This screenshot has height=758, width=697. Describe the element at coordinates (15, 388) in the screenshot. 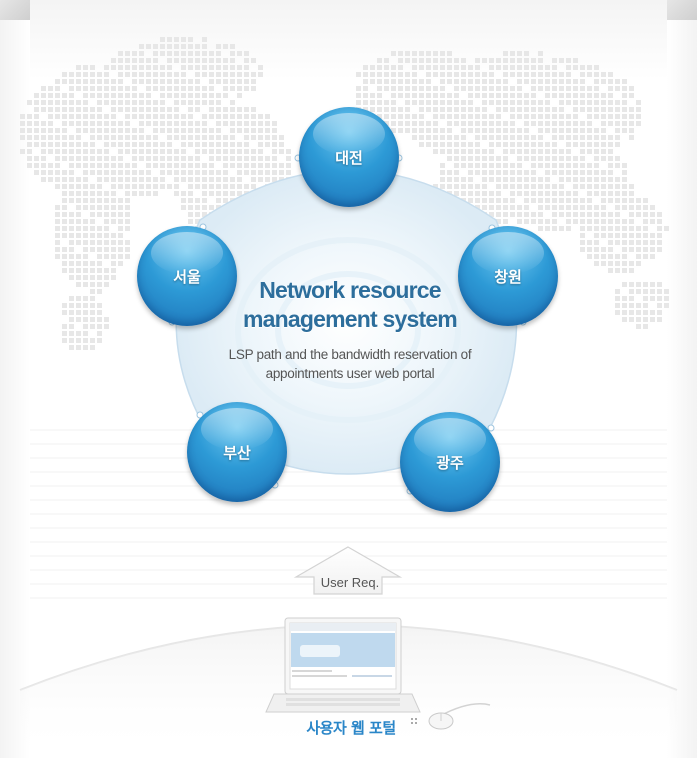

I see `frame-left-edge` at that location.